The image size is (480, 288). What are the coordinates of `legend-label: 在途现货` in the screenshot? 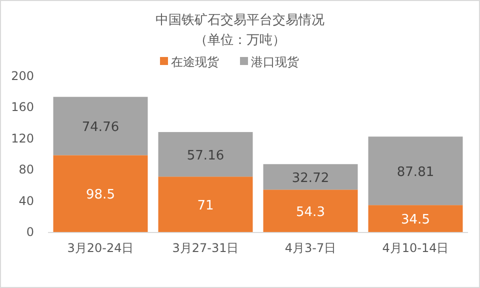 It's located at (195, 62).